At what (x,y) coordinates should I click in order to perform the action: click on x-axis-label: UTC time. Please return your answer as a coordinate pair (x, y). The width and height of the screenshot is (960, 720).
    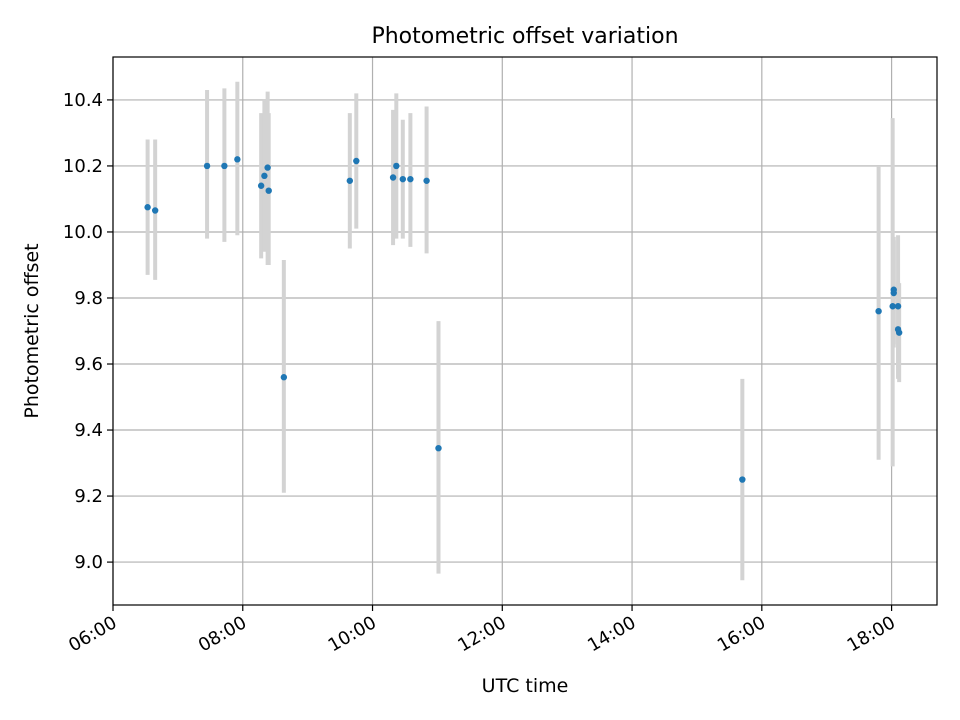
    Looking at the image, I should click on (525, 686).